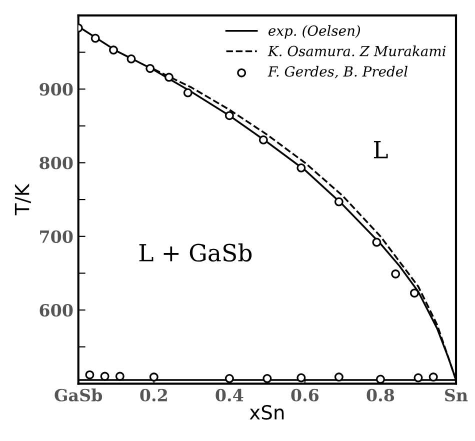  What do you see at coordinates (56, 89) in the screenshot?
I see `y-tick-label: 900` at bounding box center [56, 89].